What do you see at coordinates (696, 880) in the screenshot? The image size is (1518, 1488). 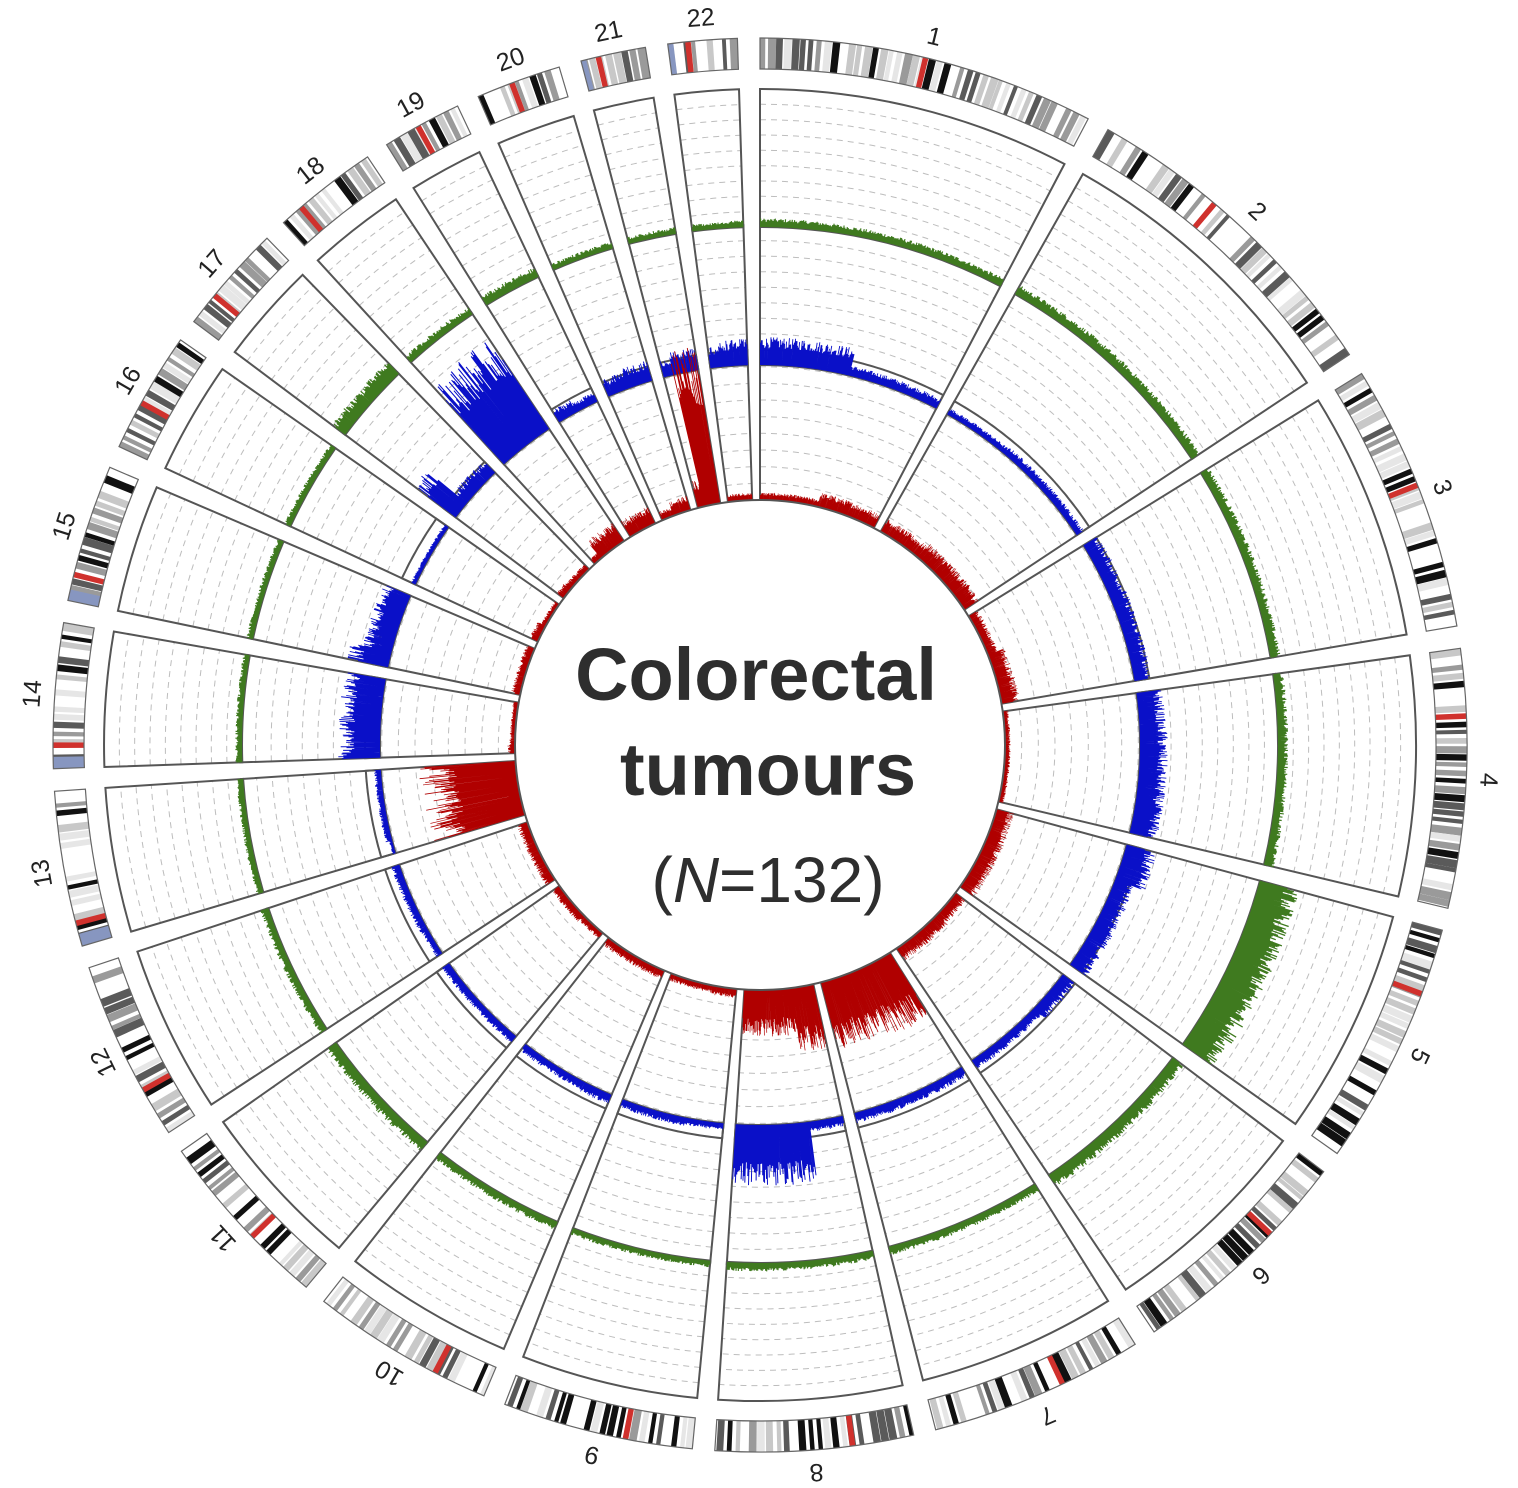 I see `subtitle-variable: N` at bounding box center [696, 880].